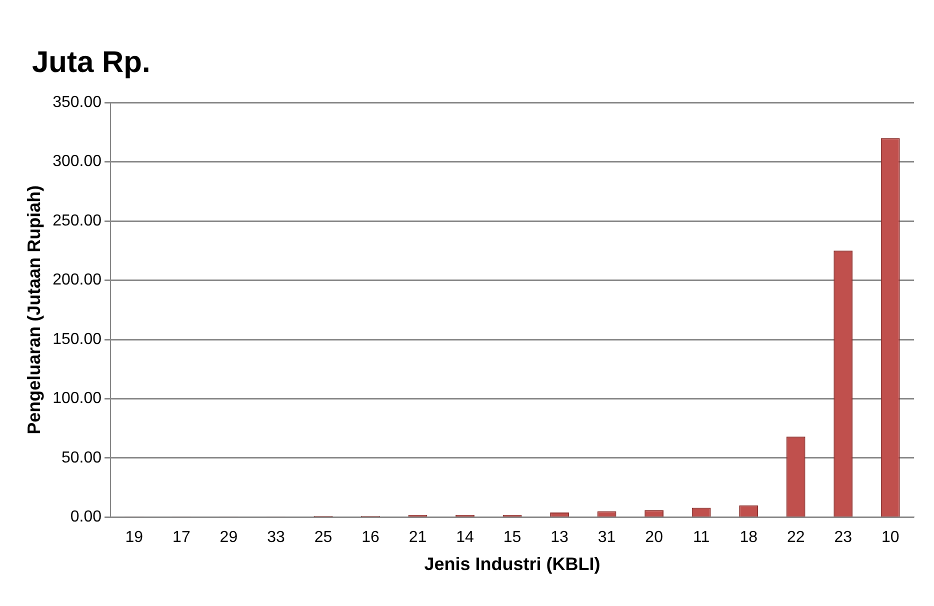 The image size is (934, 606). Describe the element at coordinates (654, 537) in the screenshot. I see `x-tick-label: 20` at that location.